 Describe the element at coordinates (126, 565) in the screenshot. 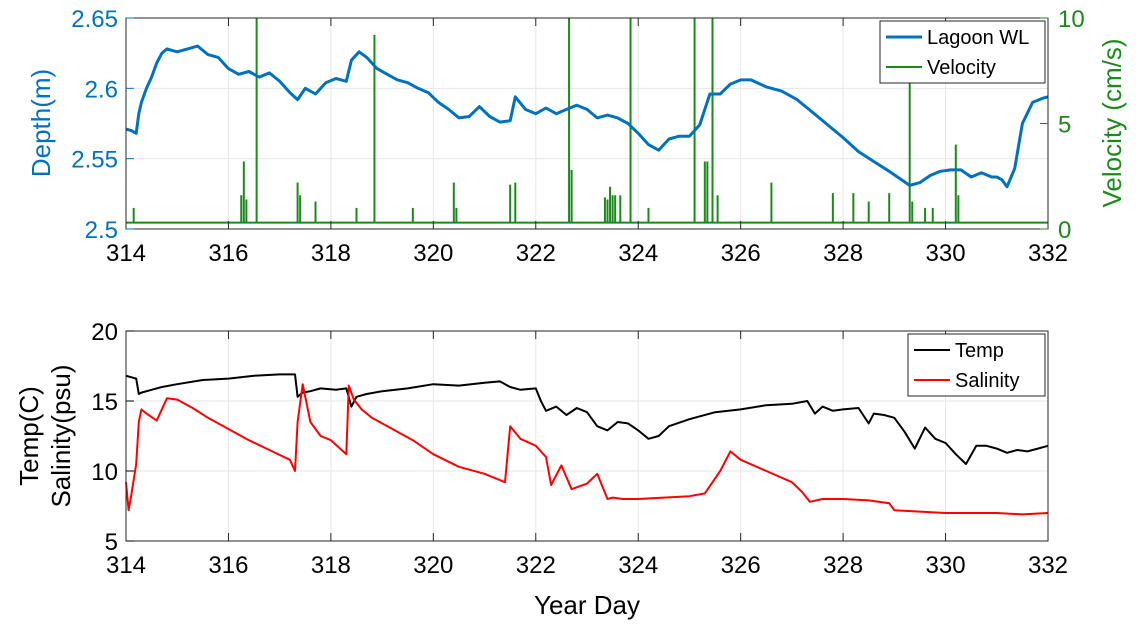

I see `bottom-x-tick-label: 314` at that location.